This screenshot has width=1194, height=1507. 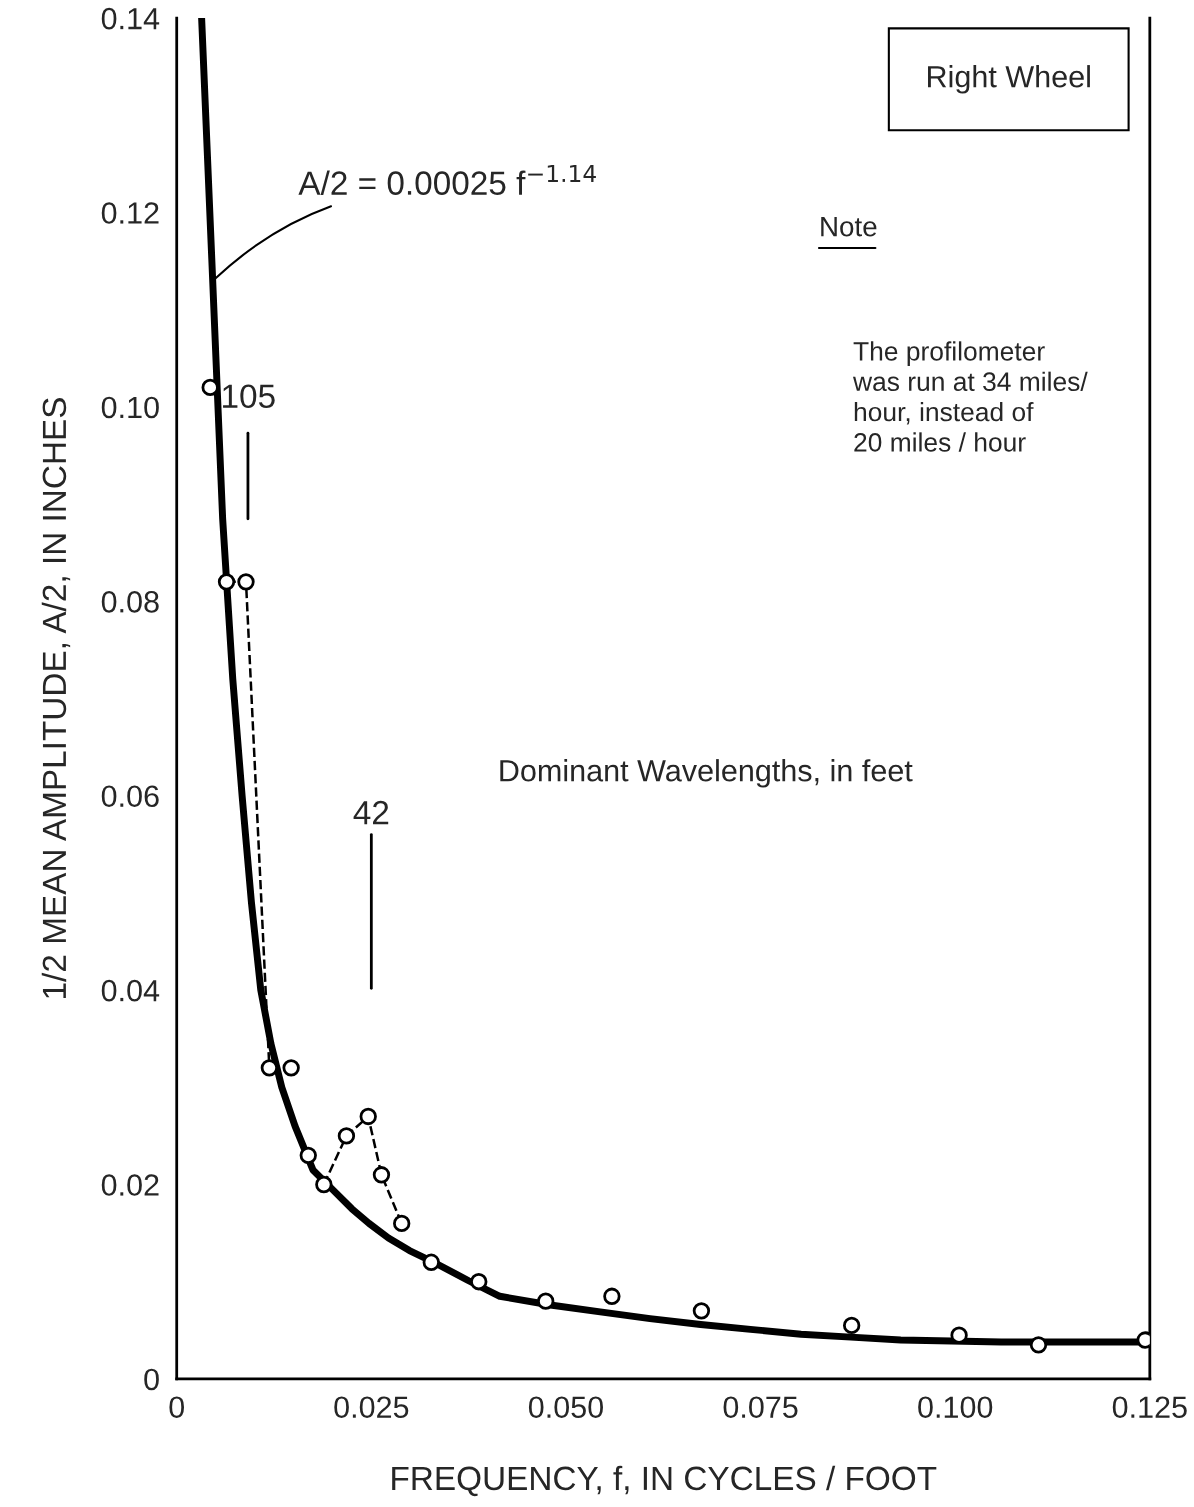 I want to click on annotation: Dominant Wavelengths, in feet, so click(x=706, y=773).